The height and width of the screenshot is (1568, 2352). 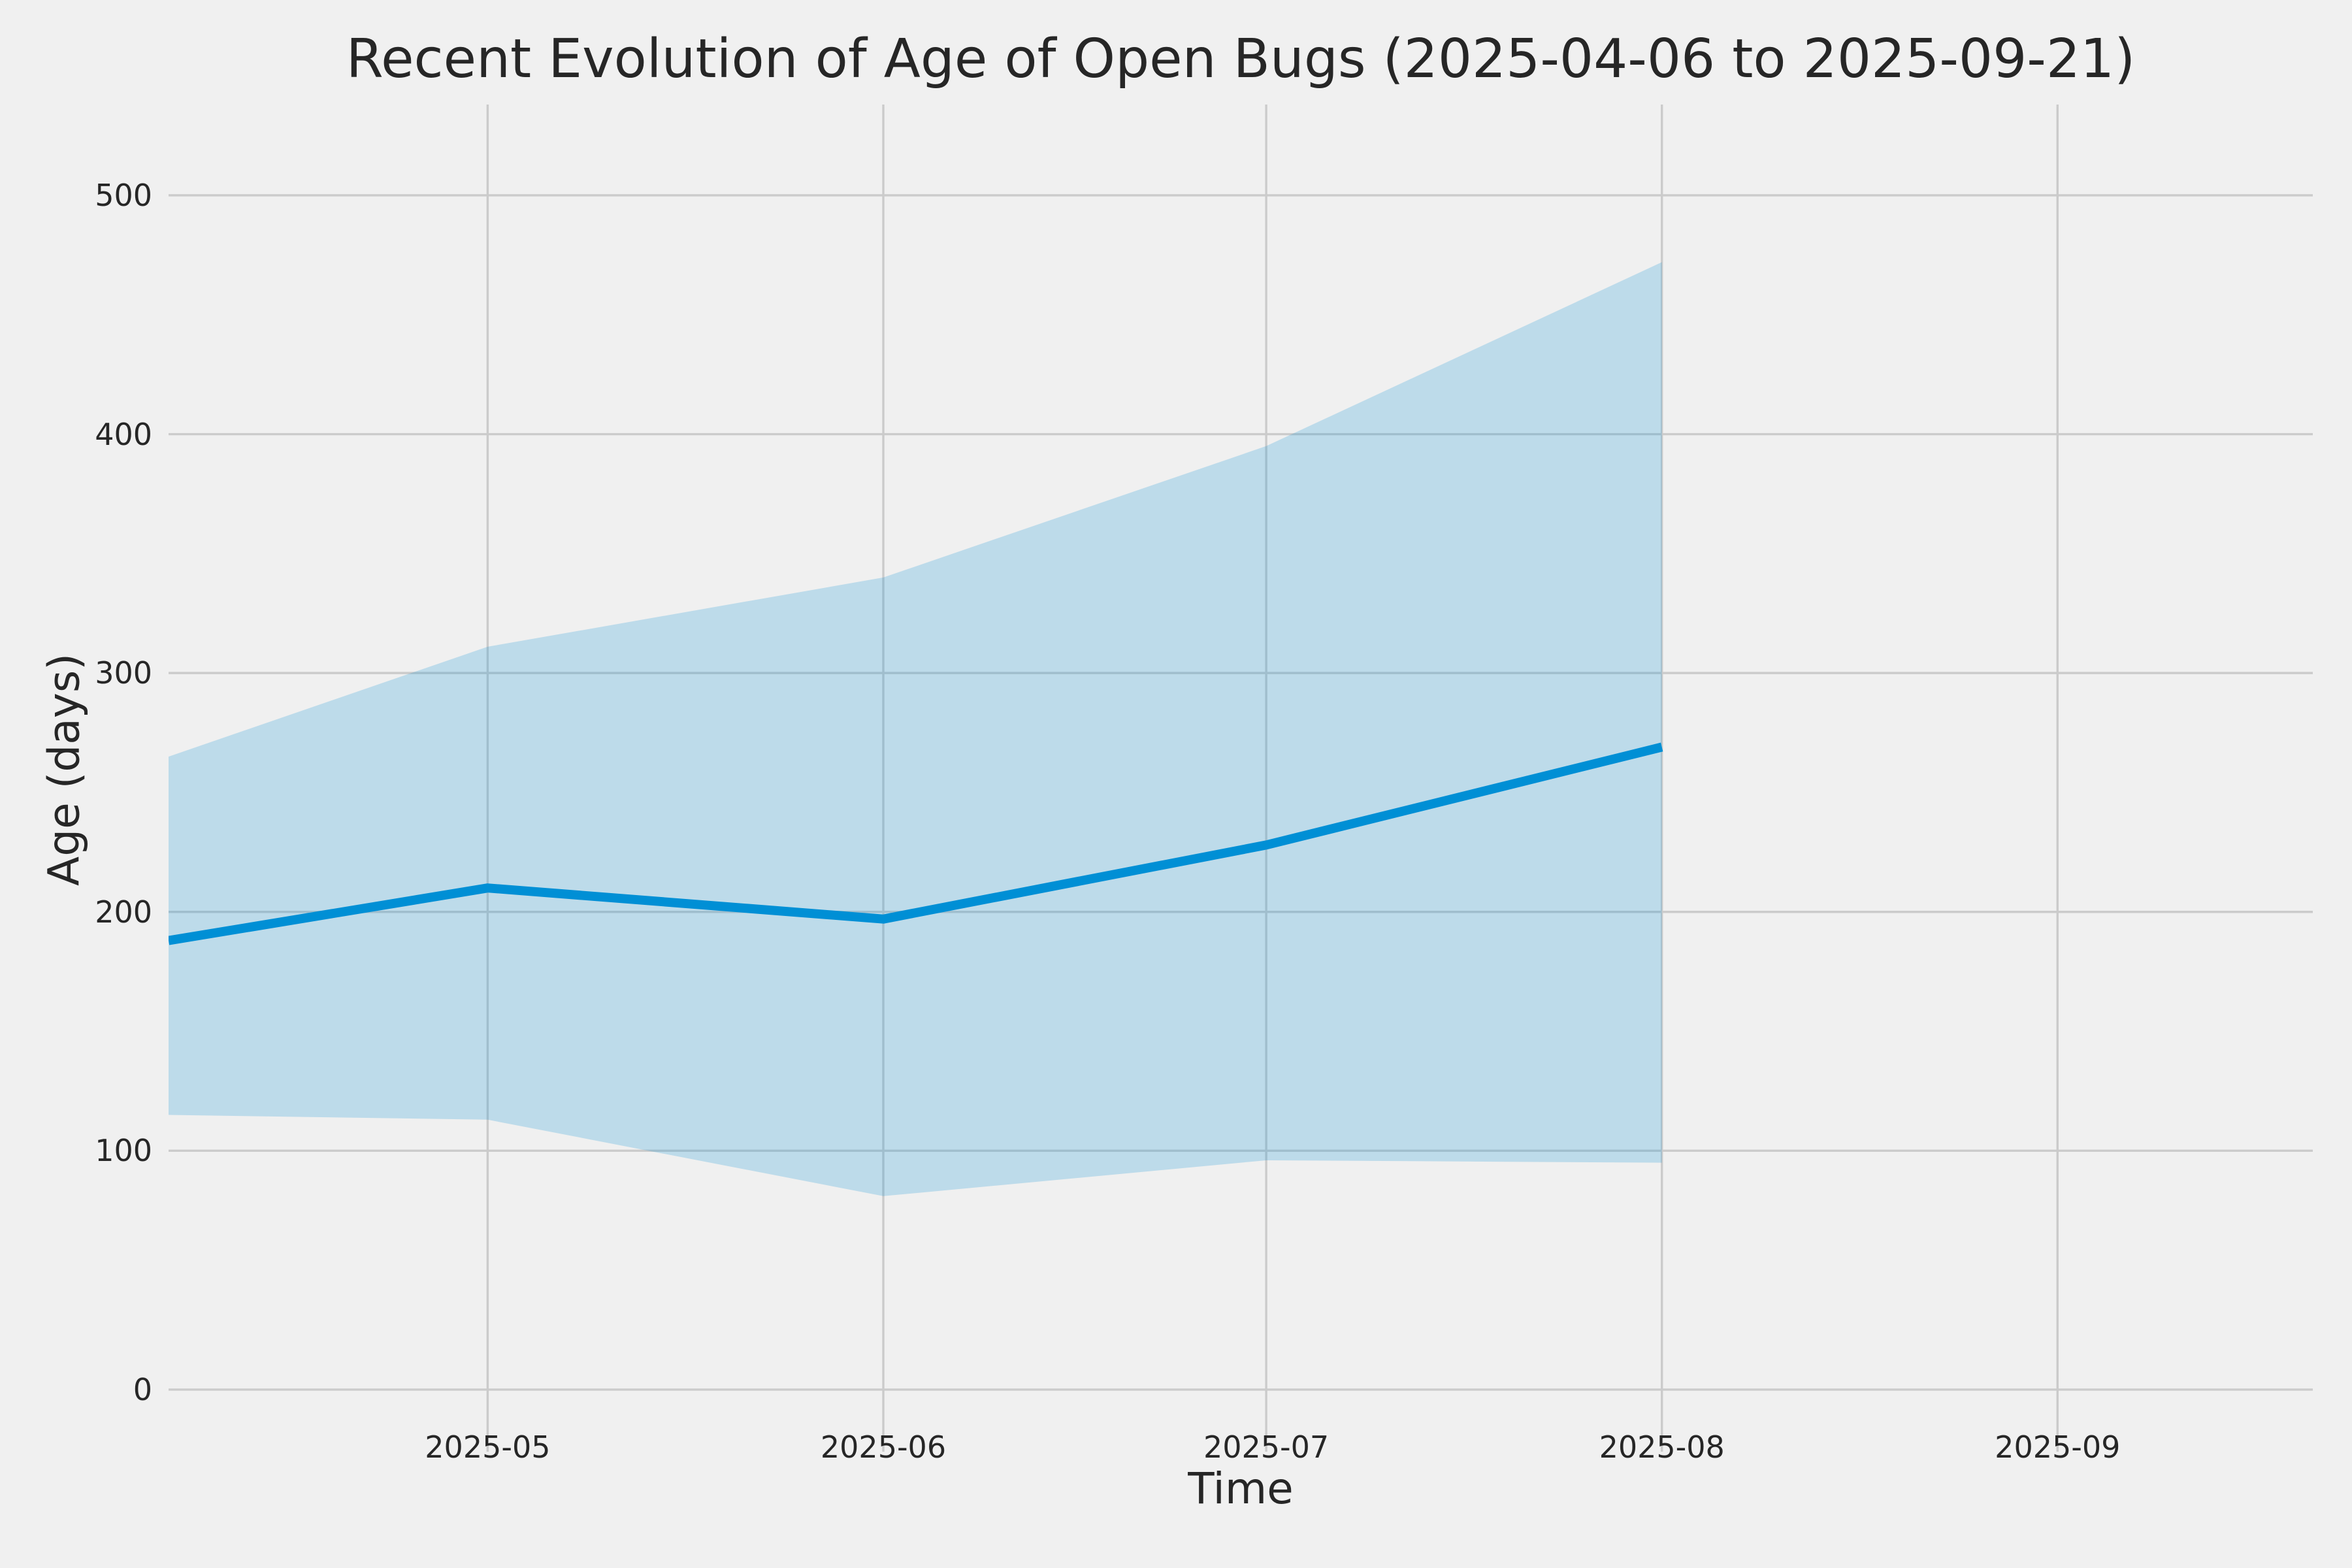 I want to click on x-tick-label: 2025-08, so click(x=1662, y=1447).